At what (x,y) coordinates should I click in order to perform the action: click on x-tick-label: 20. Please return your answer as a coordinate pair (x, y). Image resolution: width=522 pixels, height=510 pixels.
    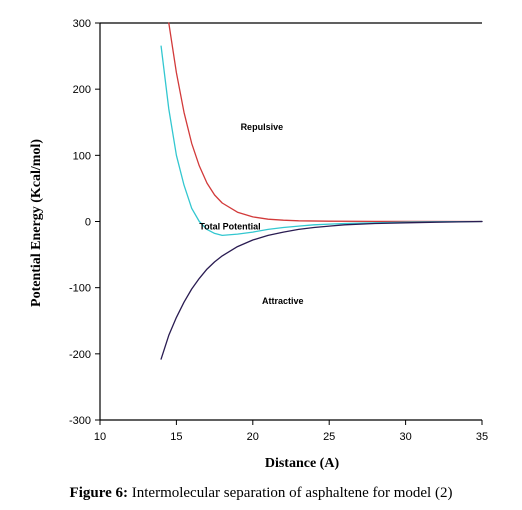
    Looking at the image, I should click on (253, 437).